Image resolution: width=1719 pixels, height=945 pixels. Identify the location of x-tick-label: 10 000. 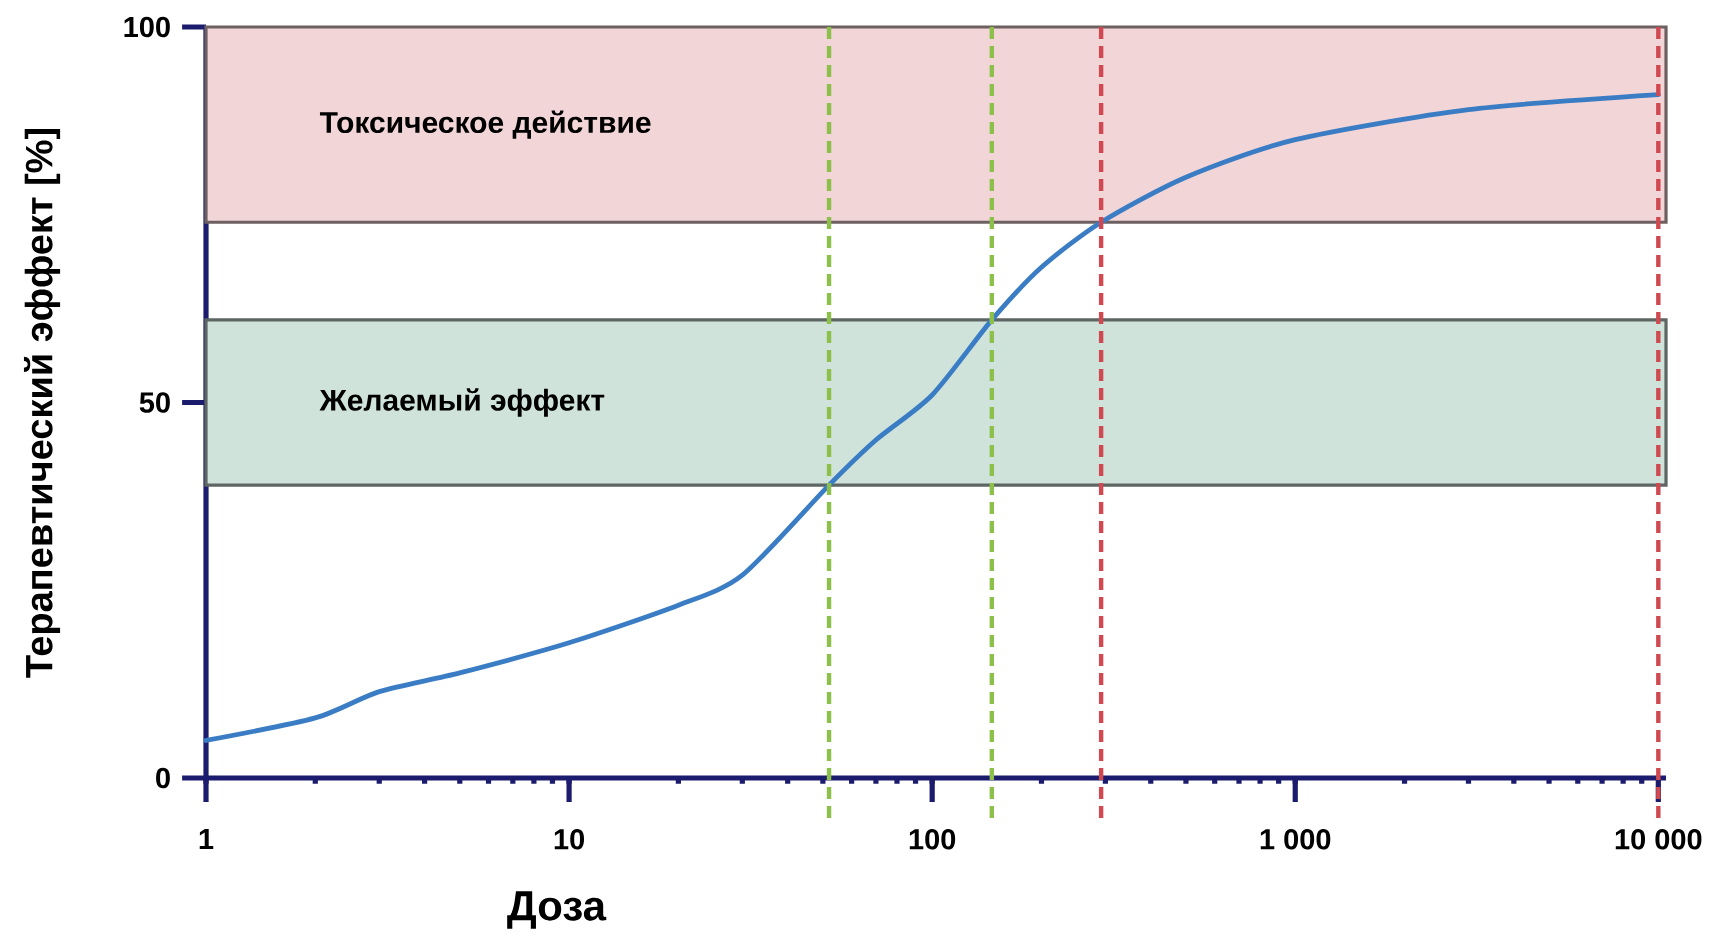
(1658, 839).